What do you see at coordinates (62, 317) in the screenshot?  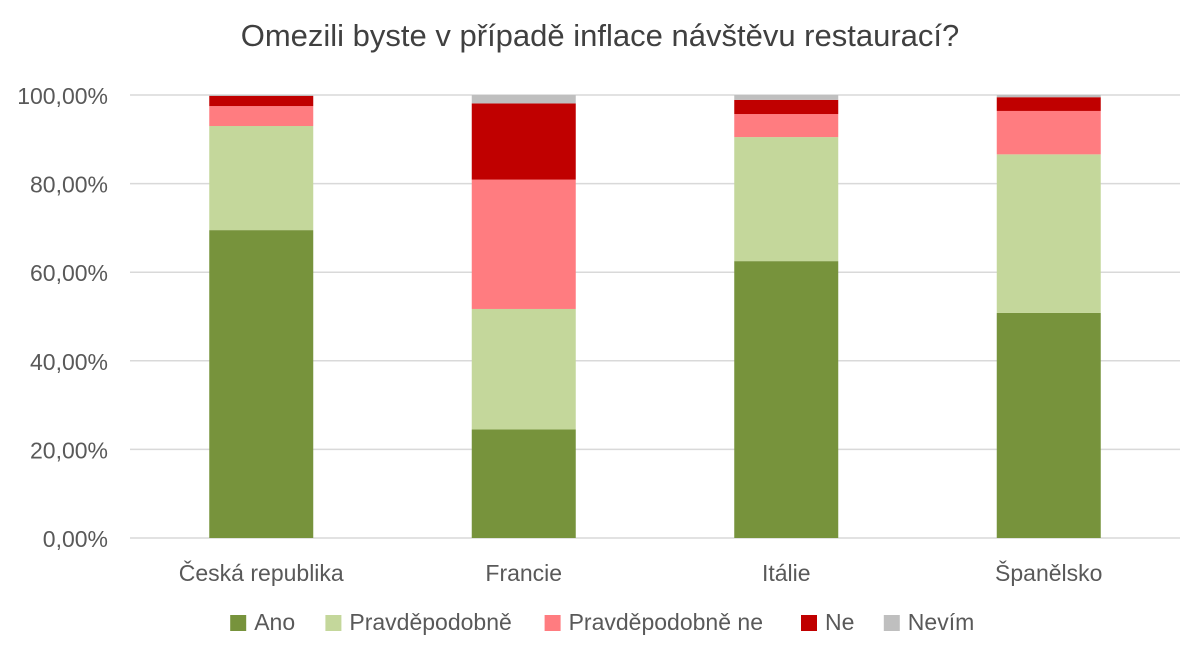 I see `y-axis-ticks: 0,00% 20,00% 40,00% 60,00% 80,00% 100,00%` at bounding box center [62, 317].